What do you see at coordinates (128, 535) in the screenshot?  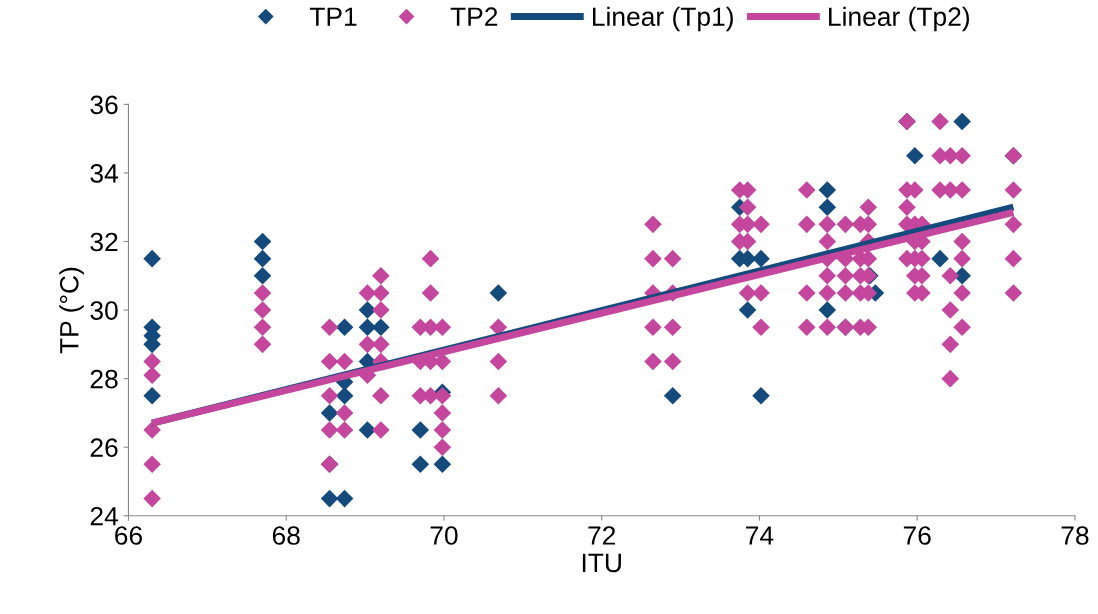 I see `x-tick-label: 66` at bounding box center [128, 535].